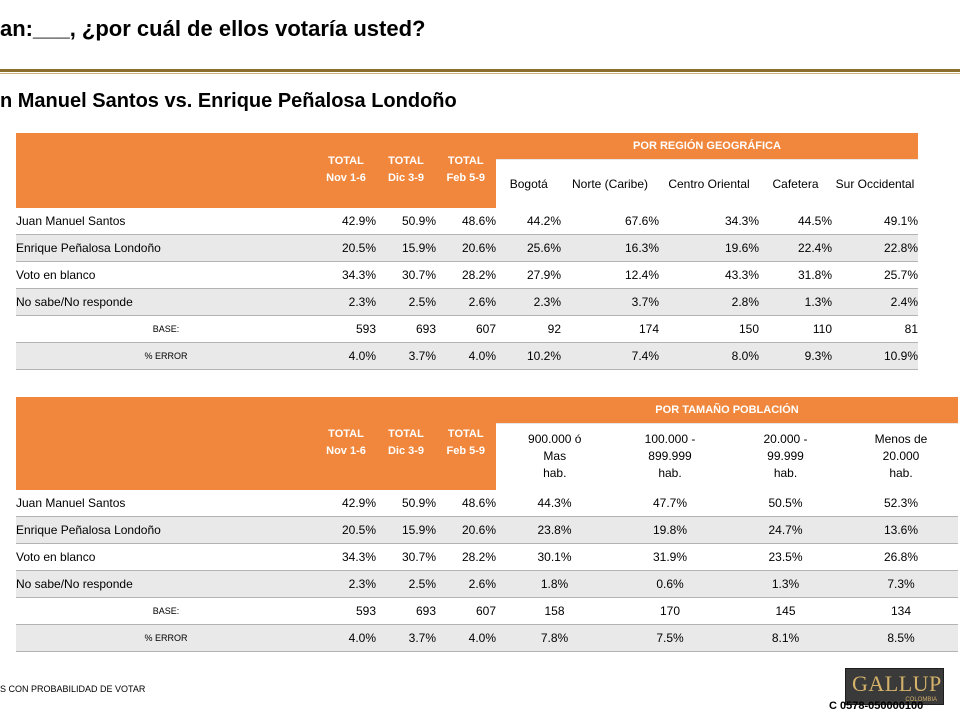  Describe the element at coordinates (480, 70) in the screenshot. I see `title-divider` at that location.